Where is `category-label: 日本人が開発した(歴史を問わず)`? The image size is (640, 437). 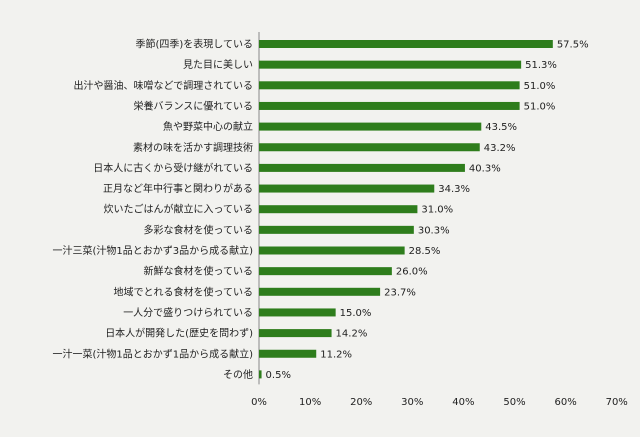
category-label: 日本人が開発した(歴史を問わず) is located at coordinates (179, 333).